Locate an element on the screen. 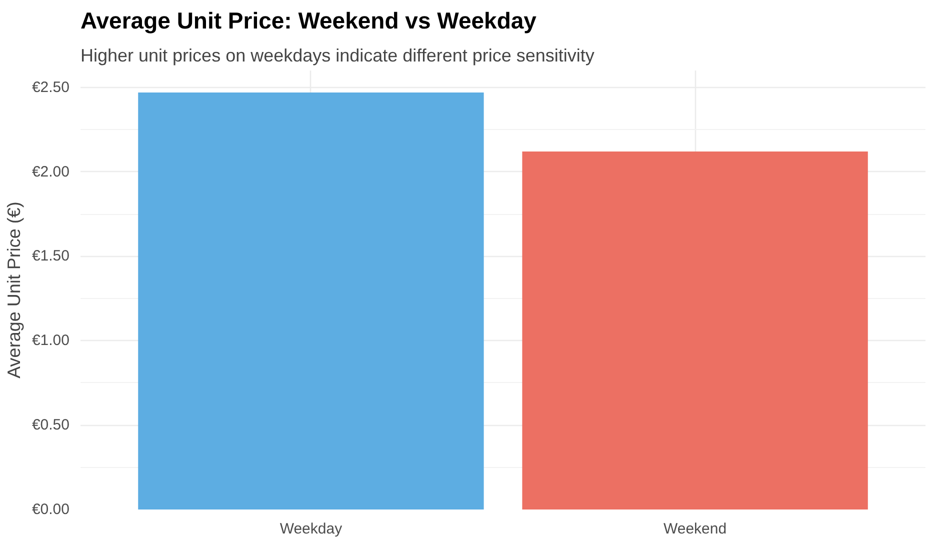  y-tick-label: €1.00 is located at coordinates (51, 341).